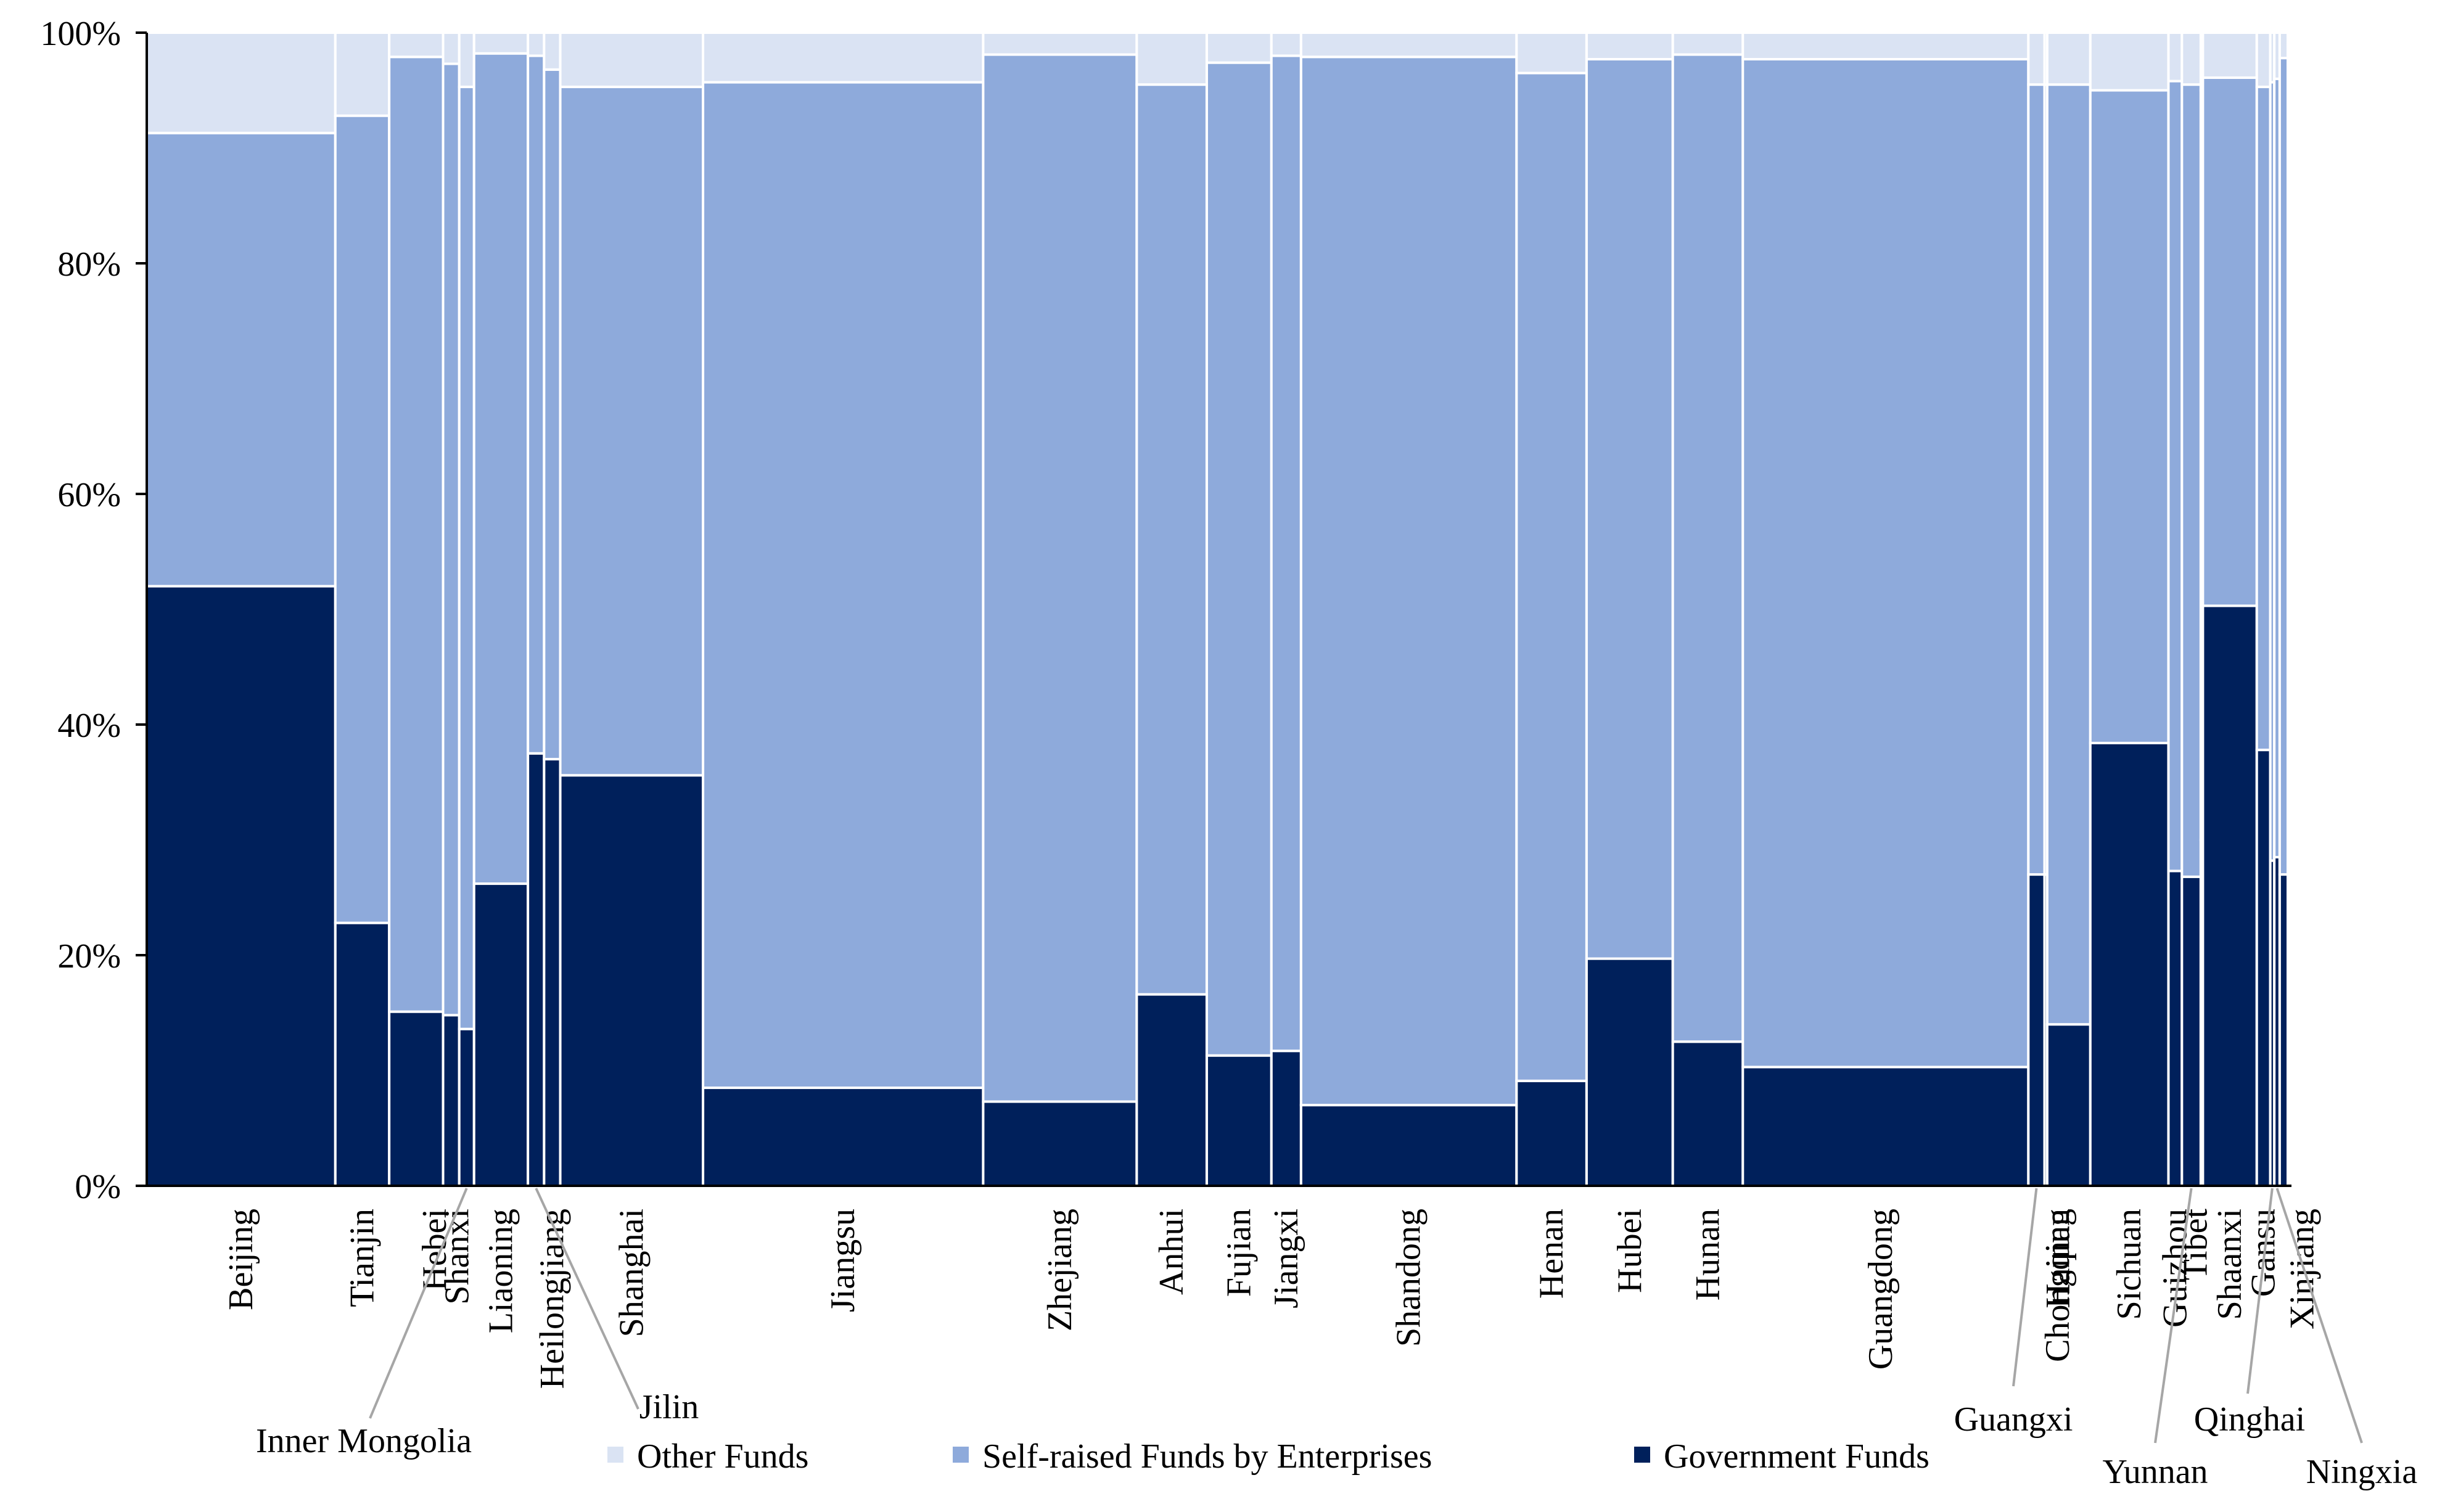 This screenshot has width=2437, height=1512. What do you see at coordinates (467, 1107) in the screenshot?
I see `bar-inner-mongolia-government` at bounding box center [467, 1107].